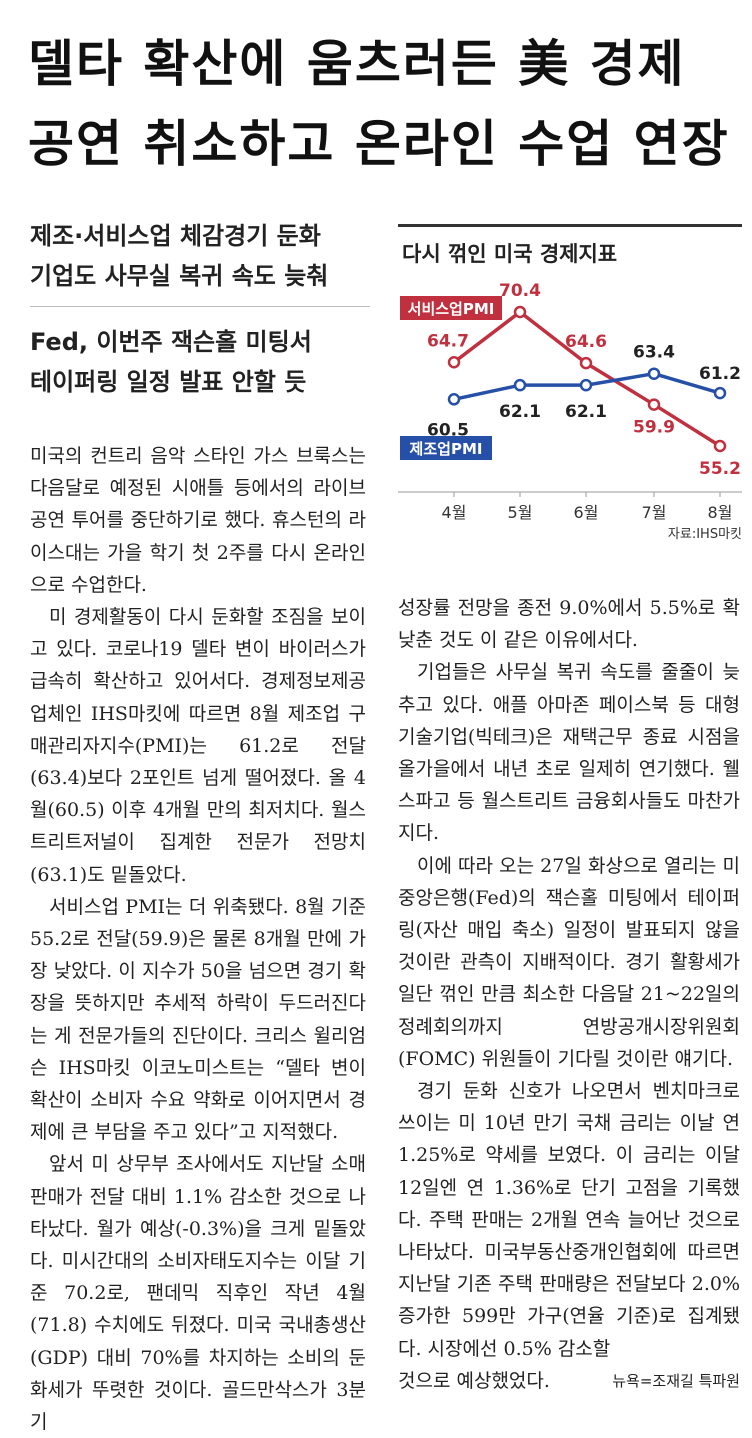 The width and height of the screenshot is (752, 1438). Describe the element at coordinates (205, 256) in the screenshot. I see `subhead-1: 제조·서비스업 체감경기 둔화 기업도 사무실 복귀 속도 늦춰` at that location.